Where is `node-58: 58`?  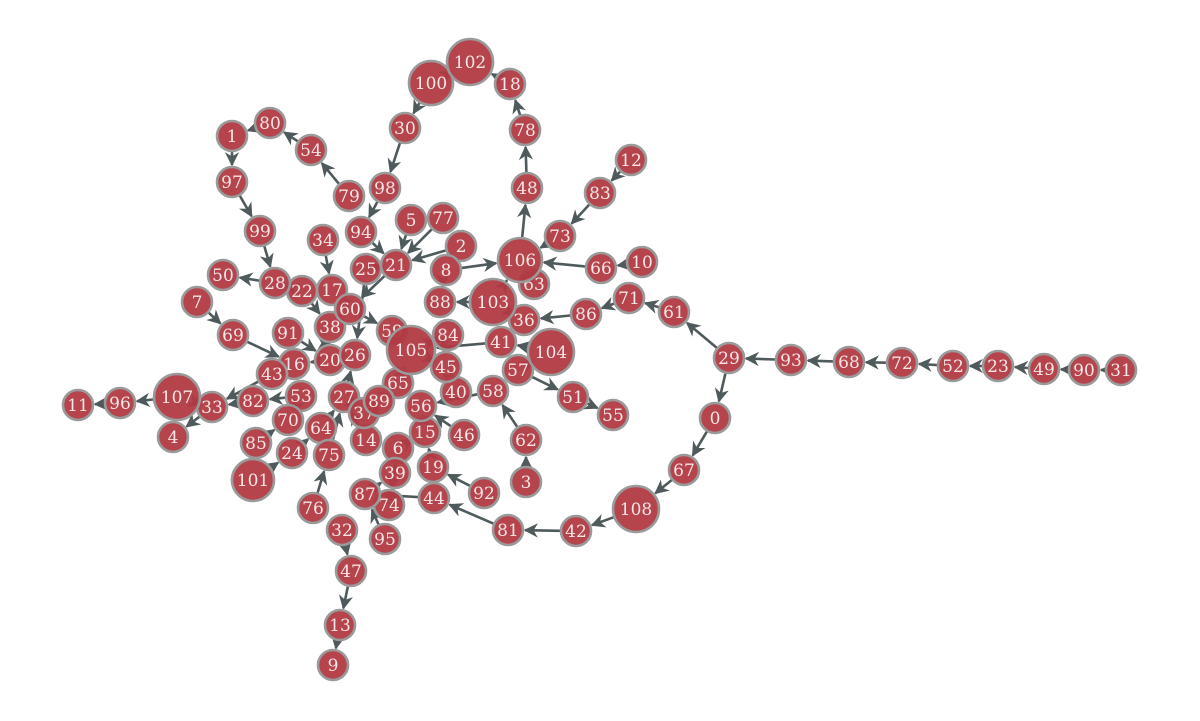
node-58: 58 is located at coordinates (493, 391).